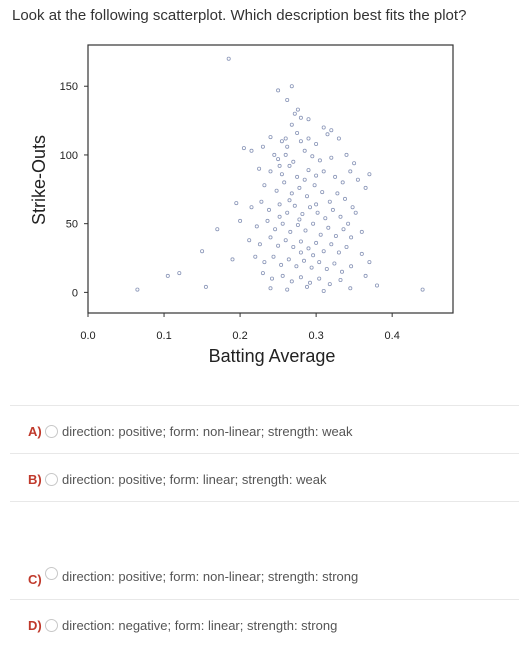 This screenshot has height=646, width=519. What do you see at coordinates (239, 336) in the screenshot?
I see `x-tick-label: 0.2` at bounding box center [239, 336].